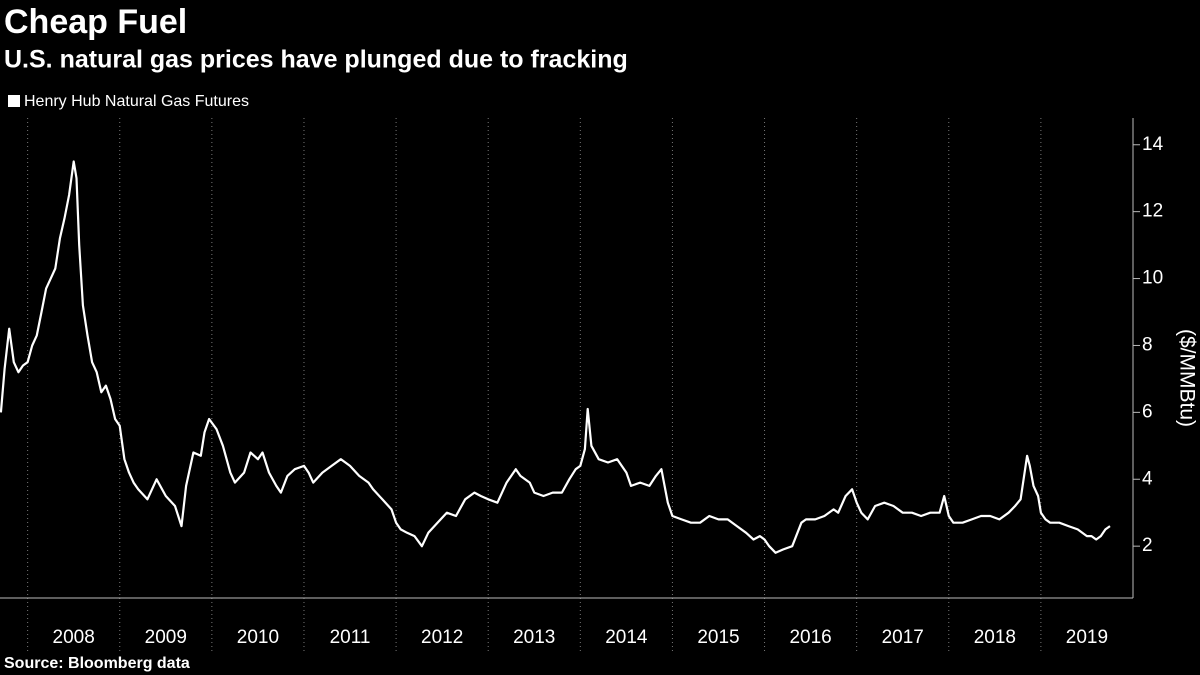 The height and width of the screenshot is (675, 1200). Describe the element at coordinates (74, 637) in the screenshot. I see `x-tick-label: 2008` at that location.